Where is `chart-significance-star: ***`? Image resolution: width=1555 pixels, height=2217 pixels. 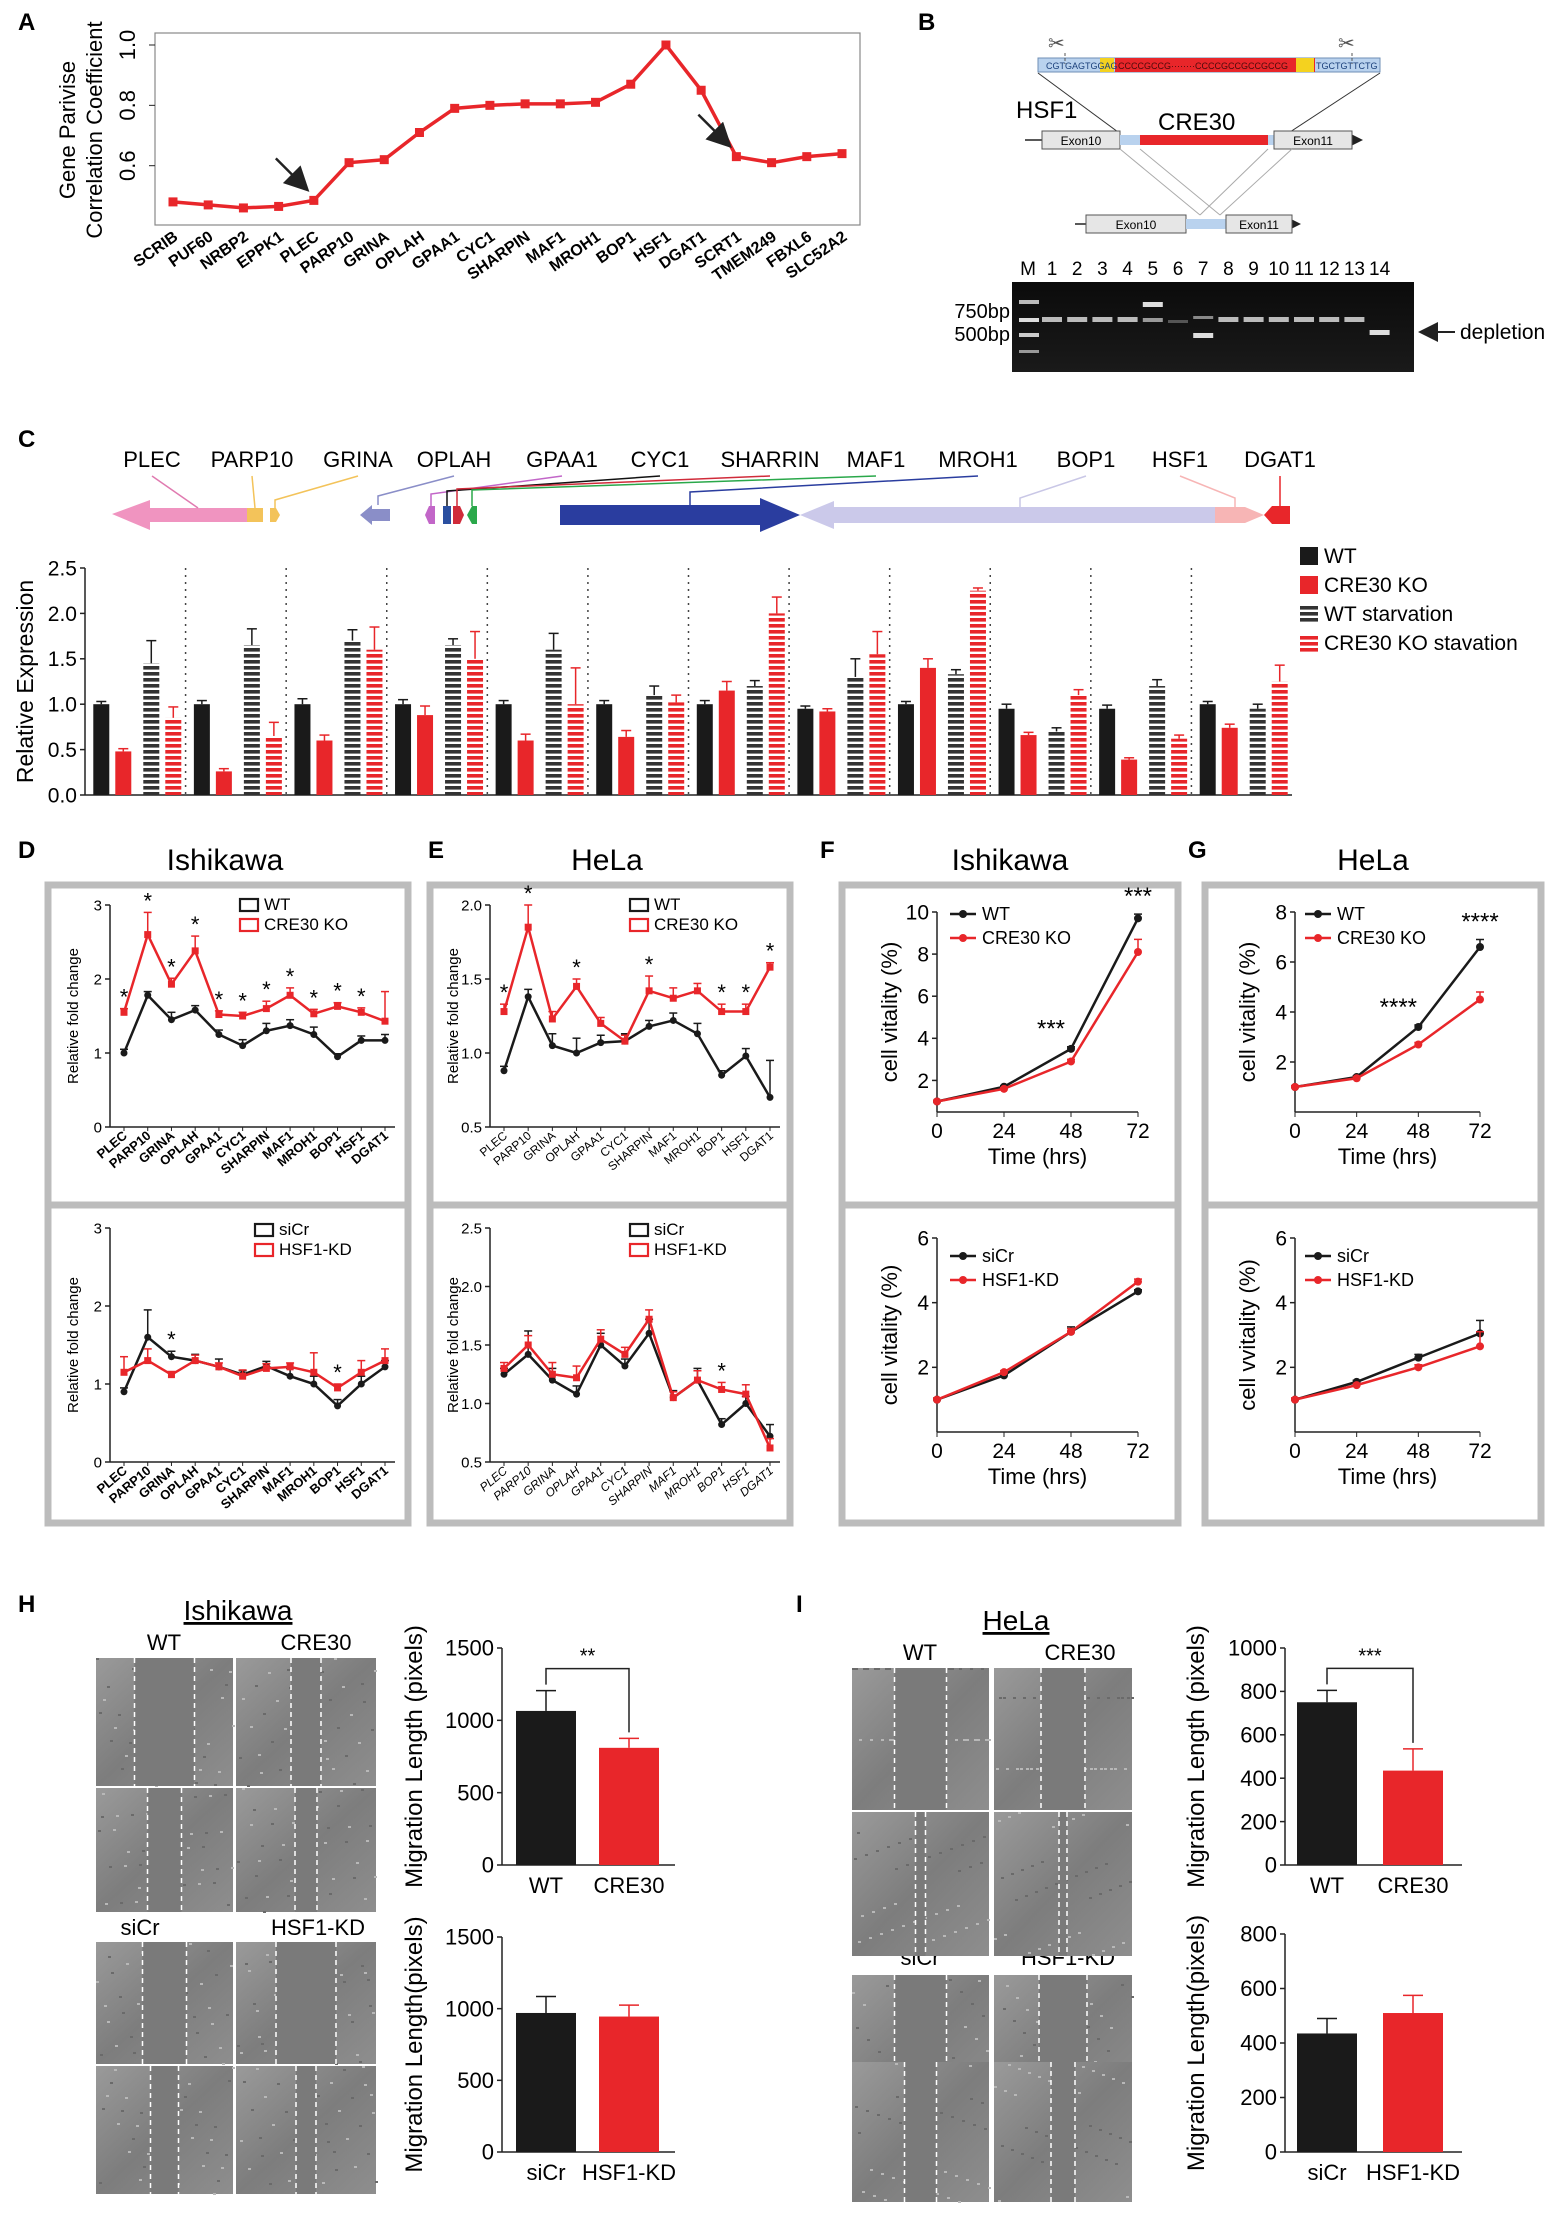 chart-significance-star: *** is located at coordinates (1051, 1029).